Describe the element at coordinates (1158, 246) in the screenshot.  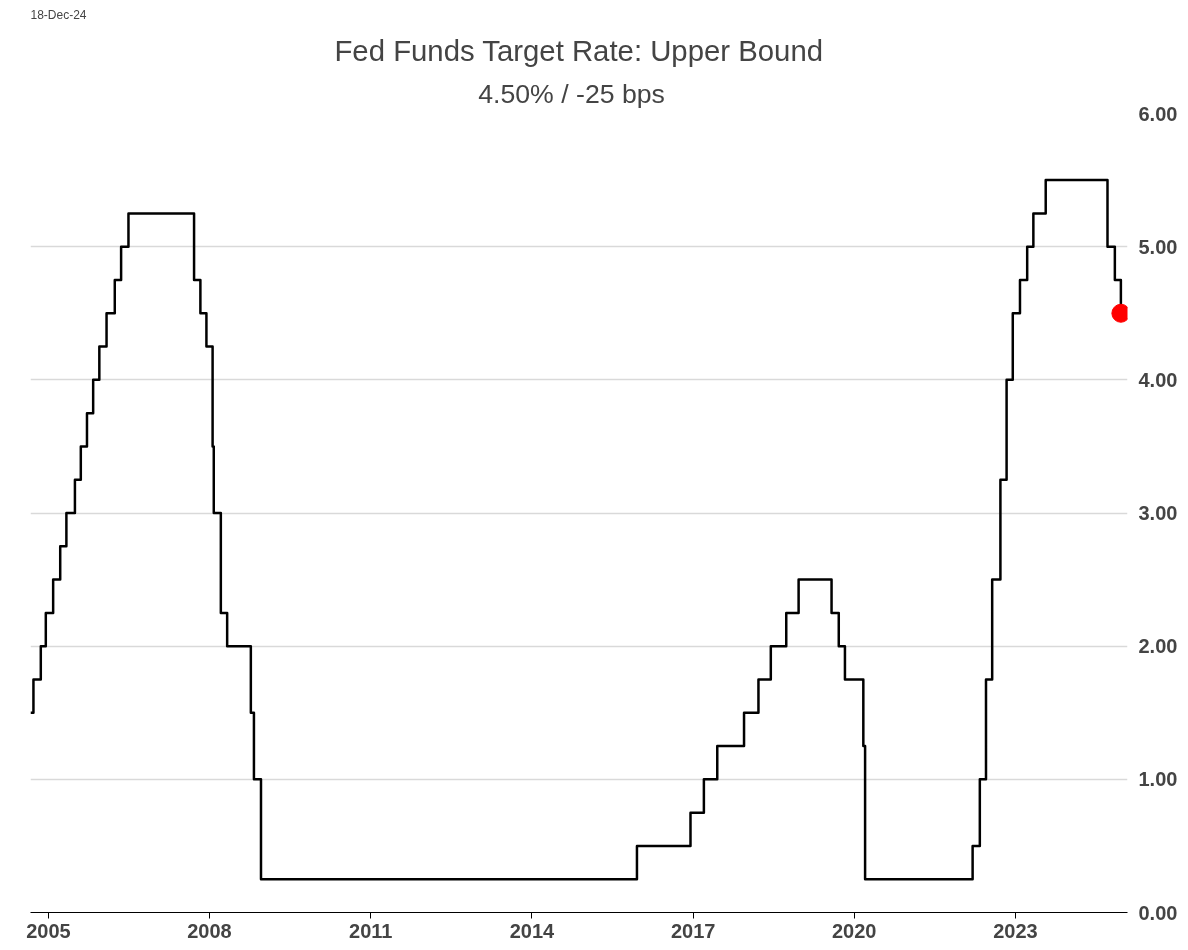
I see `y-tick-label: 5.00` at that location.